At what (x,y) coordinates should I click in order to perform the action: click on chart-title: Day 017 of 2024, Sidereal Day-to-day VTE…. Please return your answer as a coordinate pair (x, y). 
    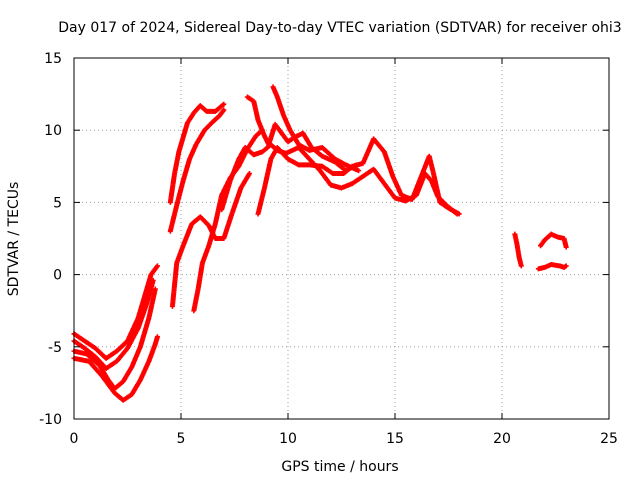
    Looking at the image, I should click on (339, 28).